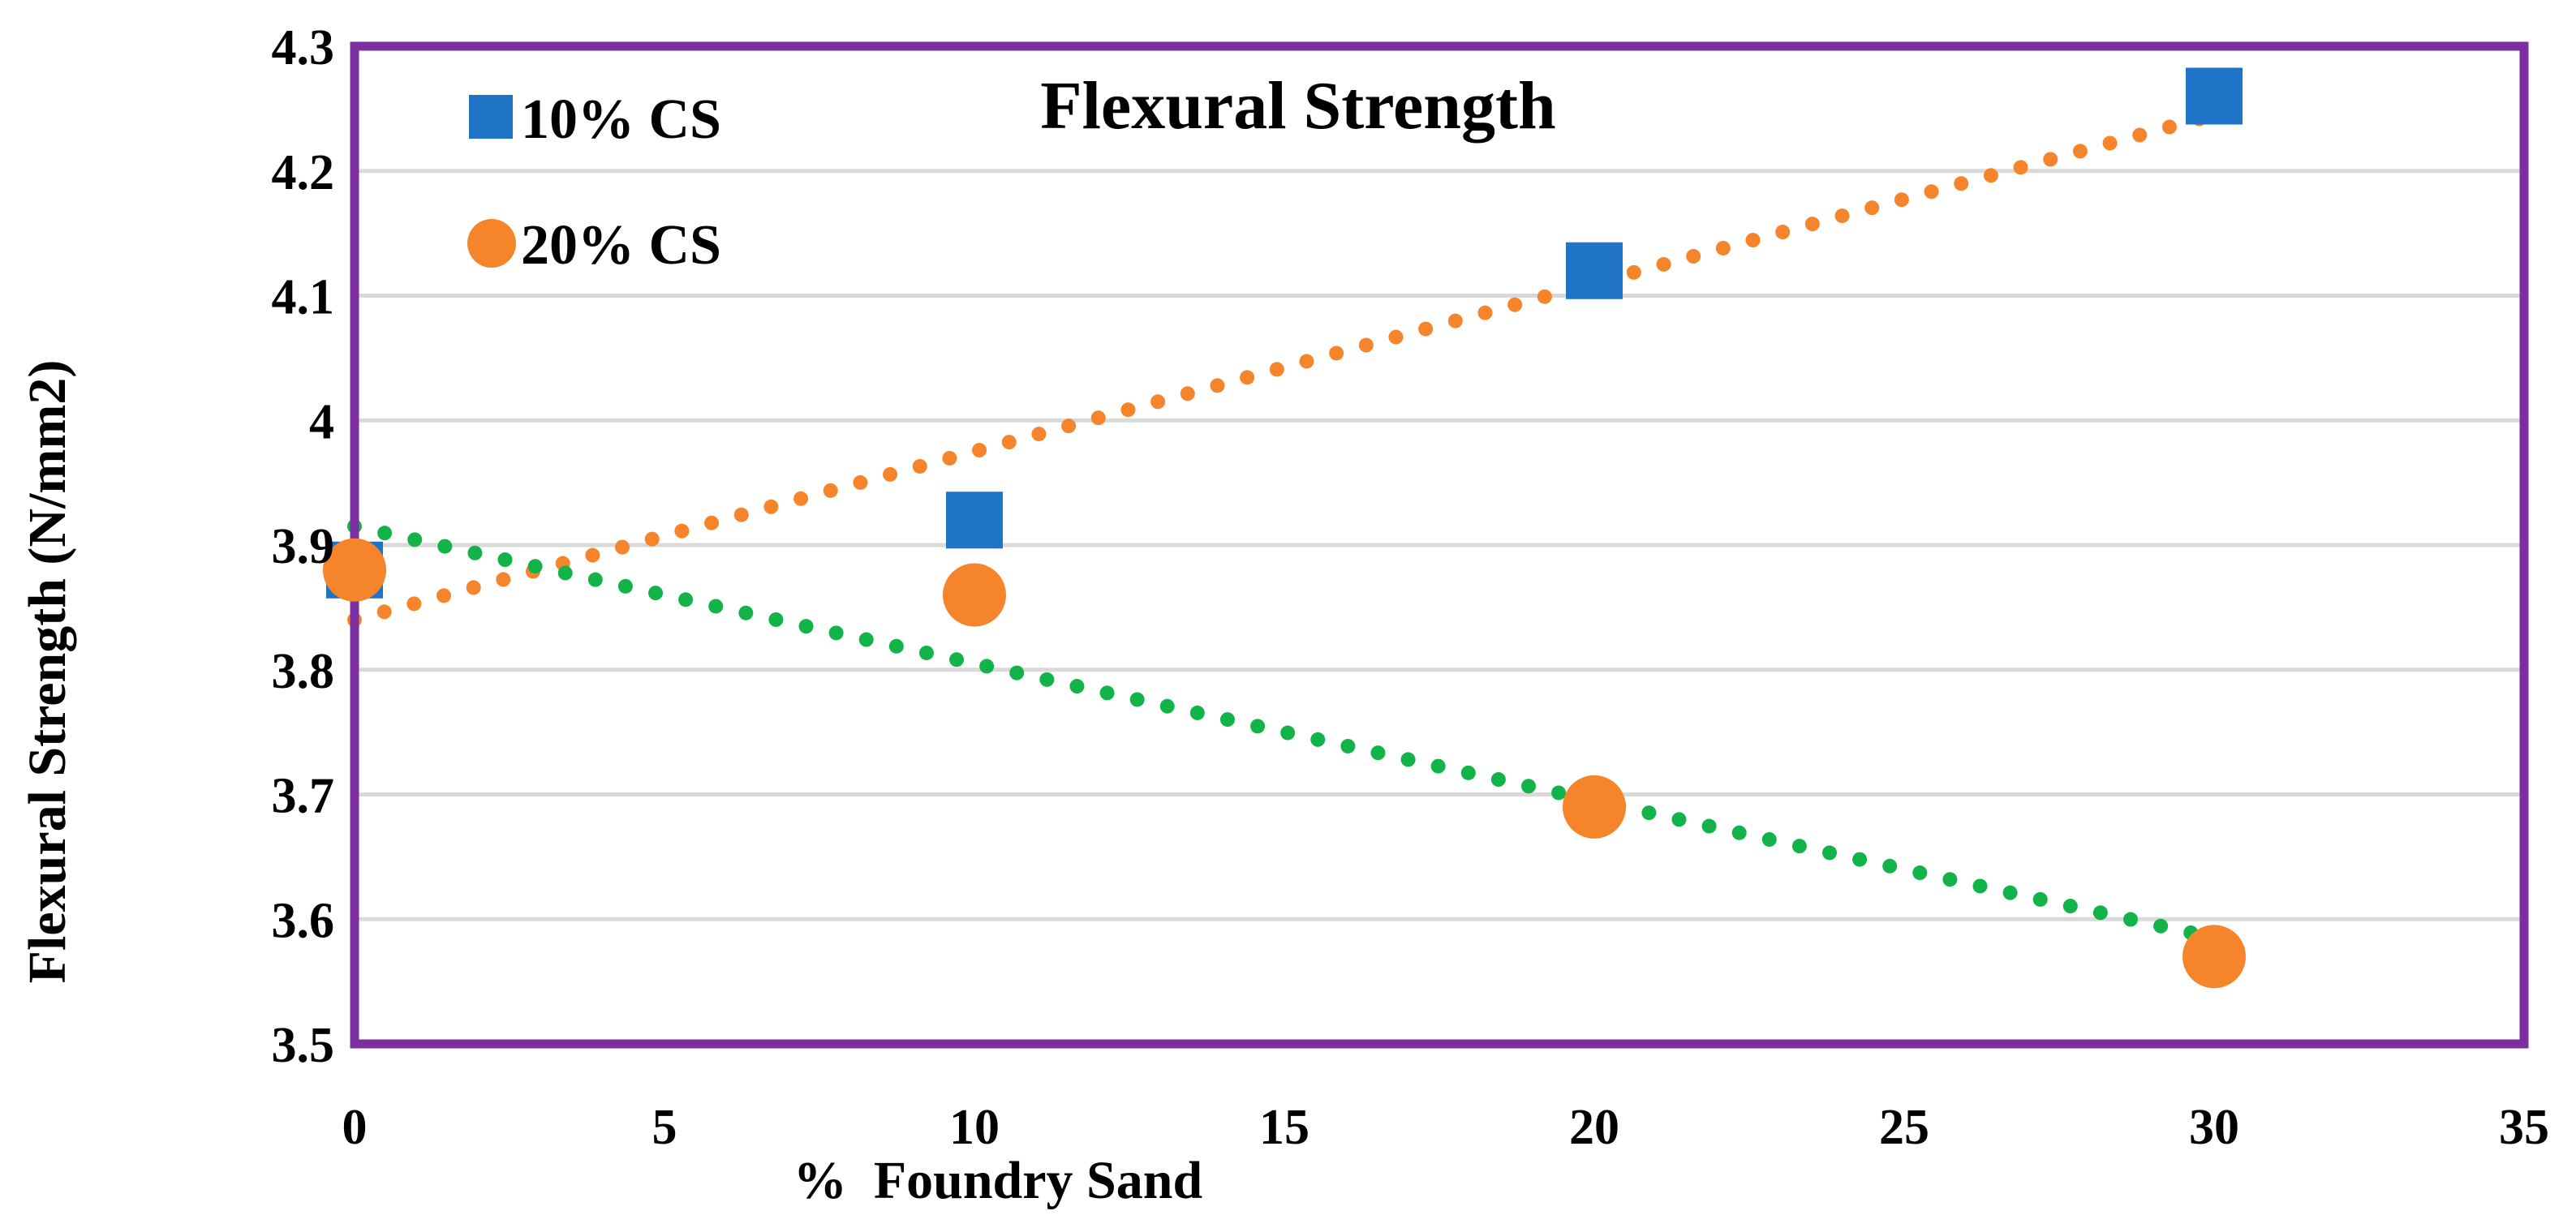 This screenshot has width=2576, height=1228. I want to click on x-tick-label: 0, so click(355, 1128).